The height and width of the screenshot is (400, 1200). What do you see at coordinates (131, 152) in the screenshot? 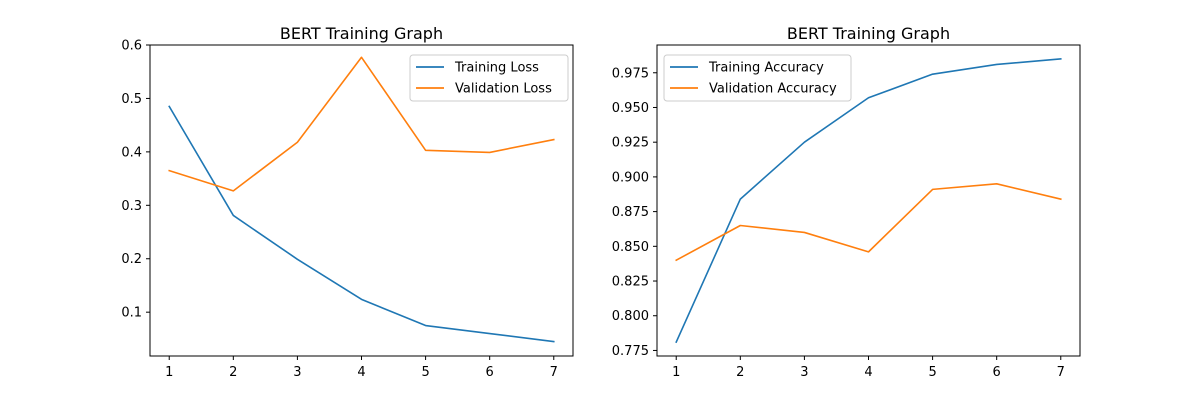
I see `y-tick-label: 0.4` at bounding box center [131, 152].